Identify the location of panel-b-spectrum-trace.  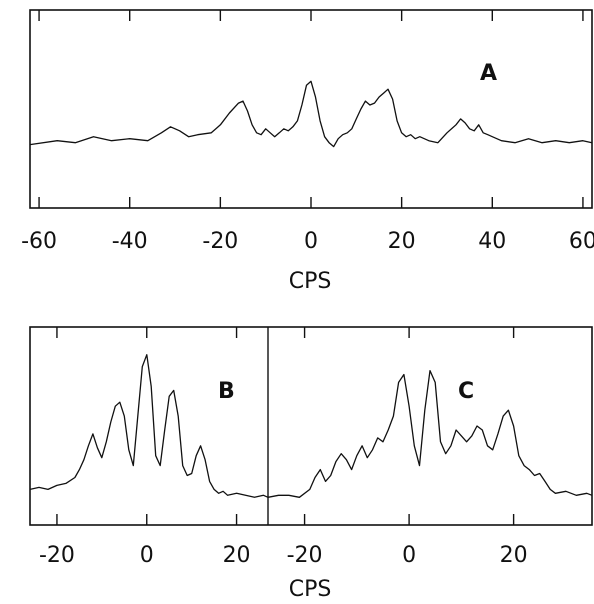
(149, 426).